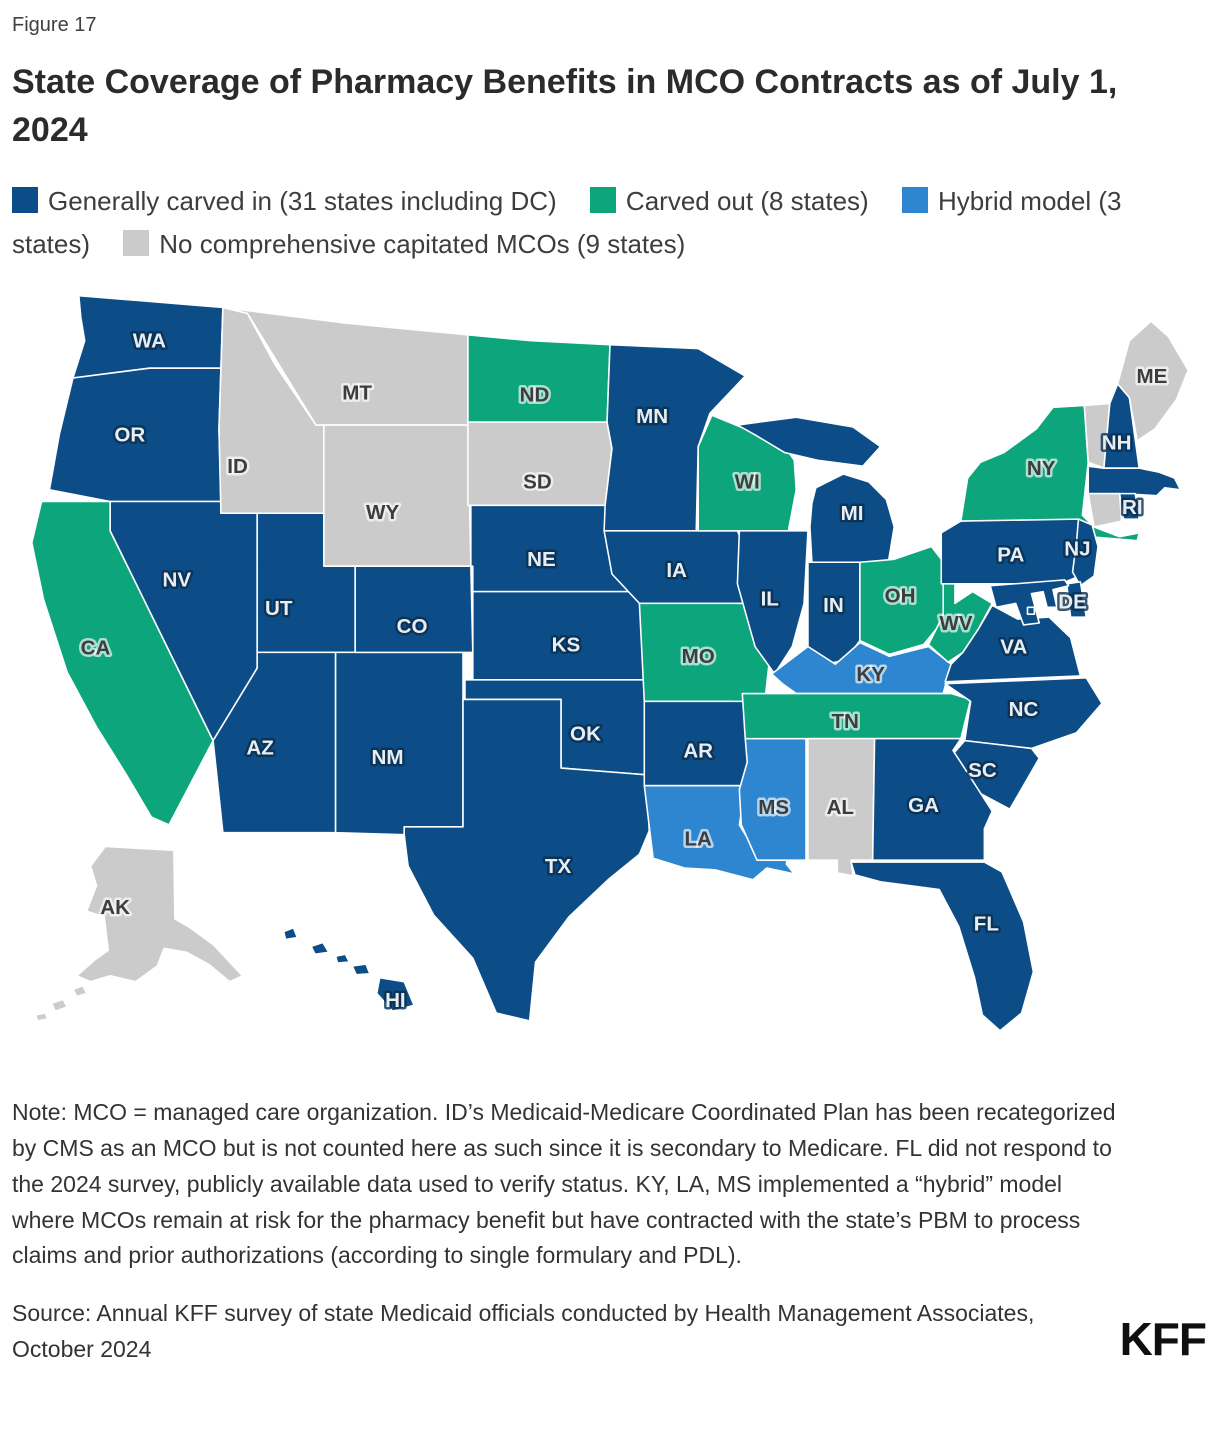  What do you see at coordinates (136, 243) in the screenshot?
I see `legend-swatch-none` at bounding box center [136, 243].